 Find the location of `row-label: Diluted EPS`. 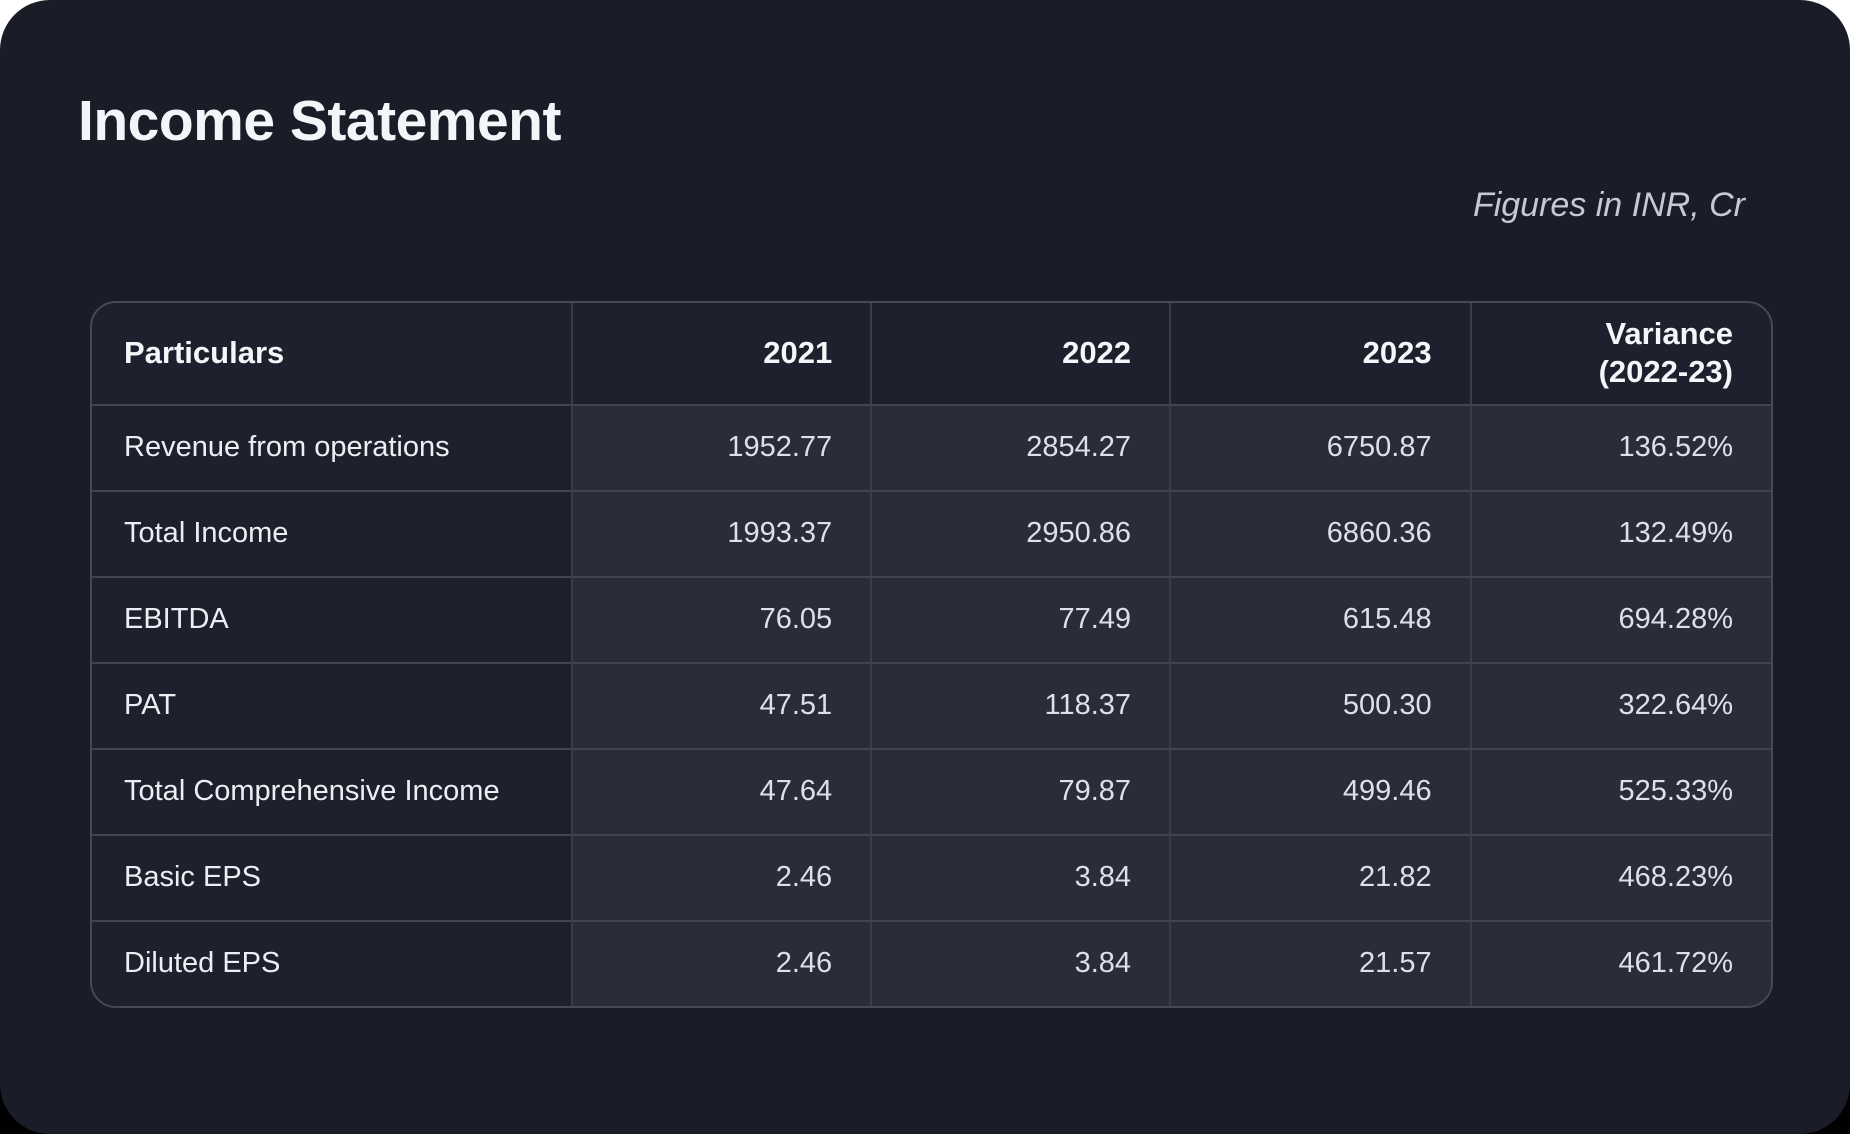

row-label: Diluted EPS is located at coordinates (331, 962).